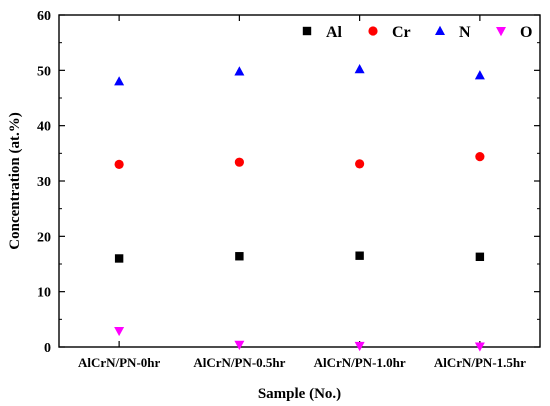 This screenshot has height=406, width=550. I want to click on y-tick-label: 30, so click(44, 182).